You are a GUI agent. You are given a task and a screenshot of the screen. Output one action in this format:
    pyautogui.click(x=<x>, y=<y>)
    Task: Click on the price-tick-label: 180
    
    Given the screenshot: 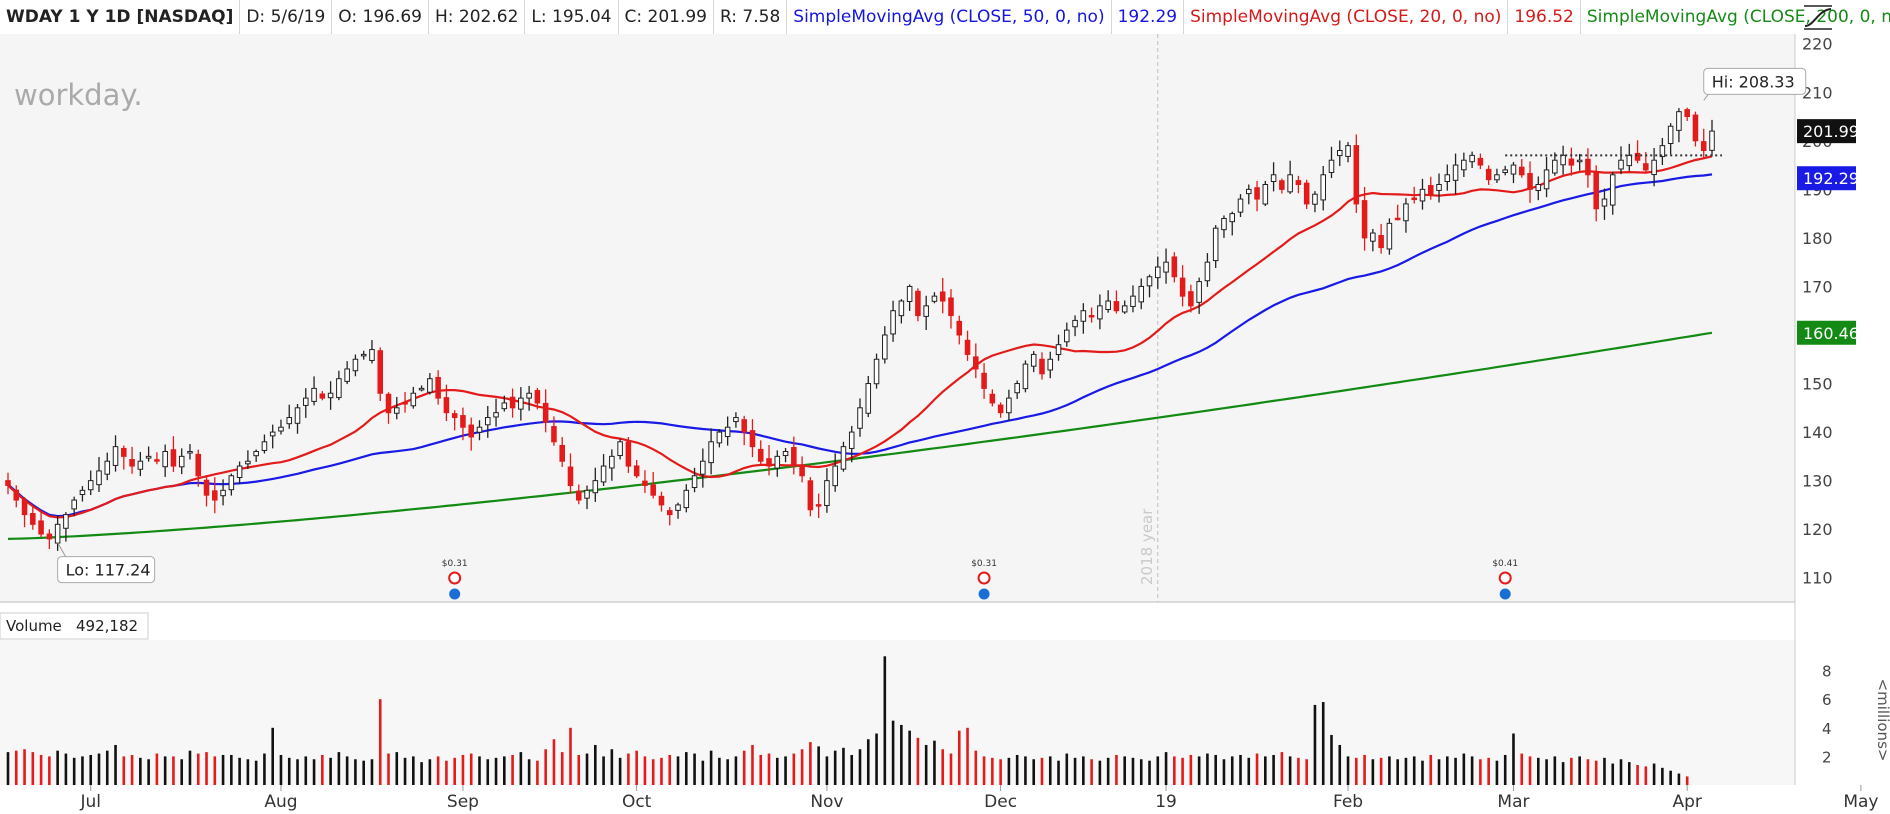 What is the action you would take?
    pyautogui.click(x=1817, y=238)
    